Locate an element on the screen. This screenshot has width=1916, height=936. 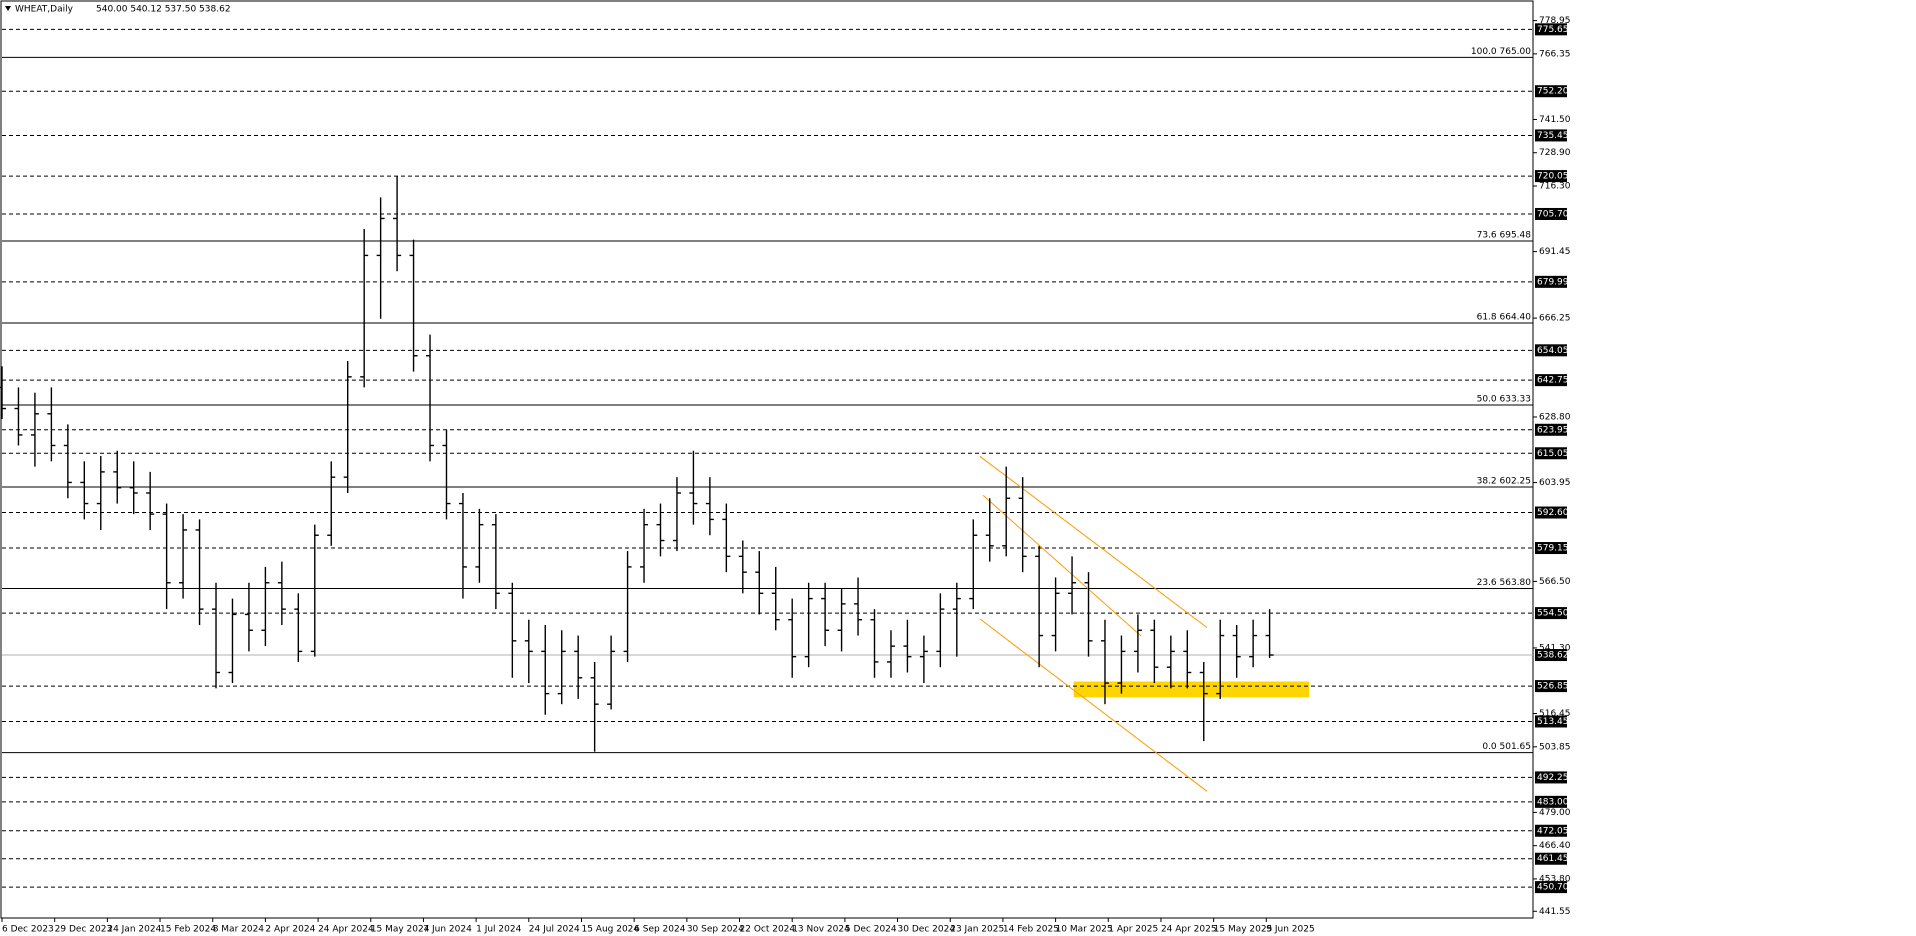
x-tick-label: 23 Jan 2025 is located at coordinates (977, 930).